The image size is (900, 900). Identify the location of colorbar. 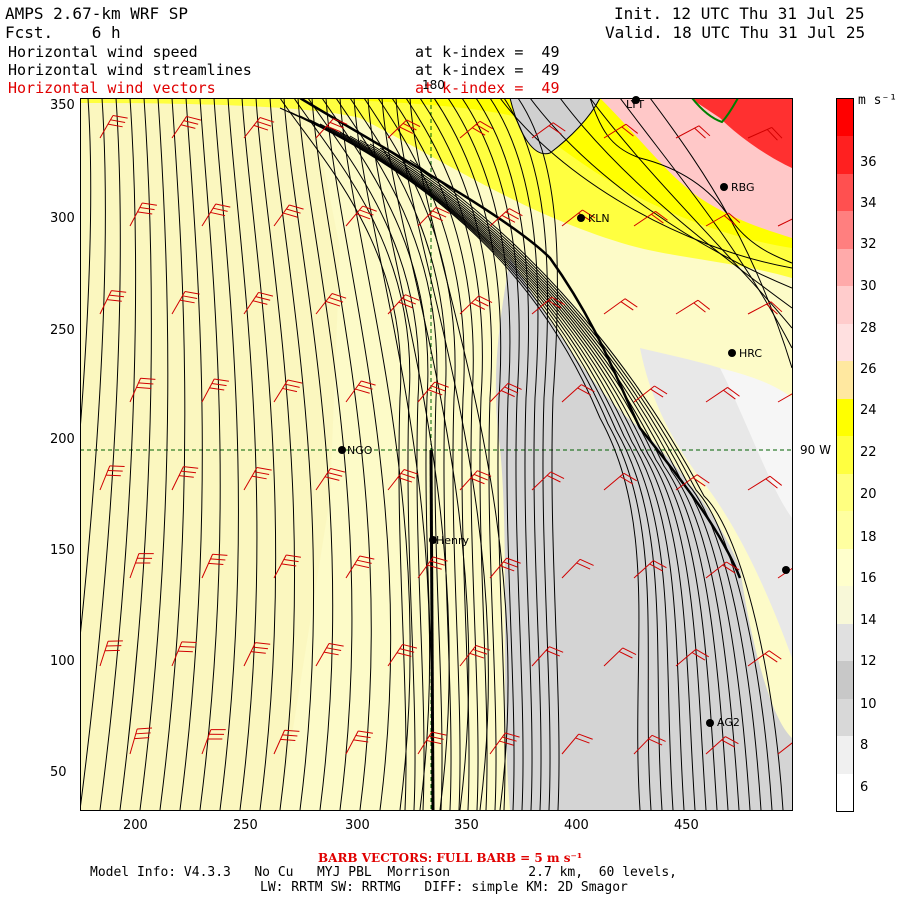
(845, 455).